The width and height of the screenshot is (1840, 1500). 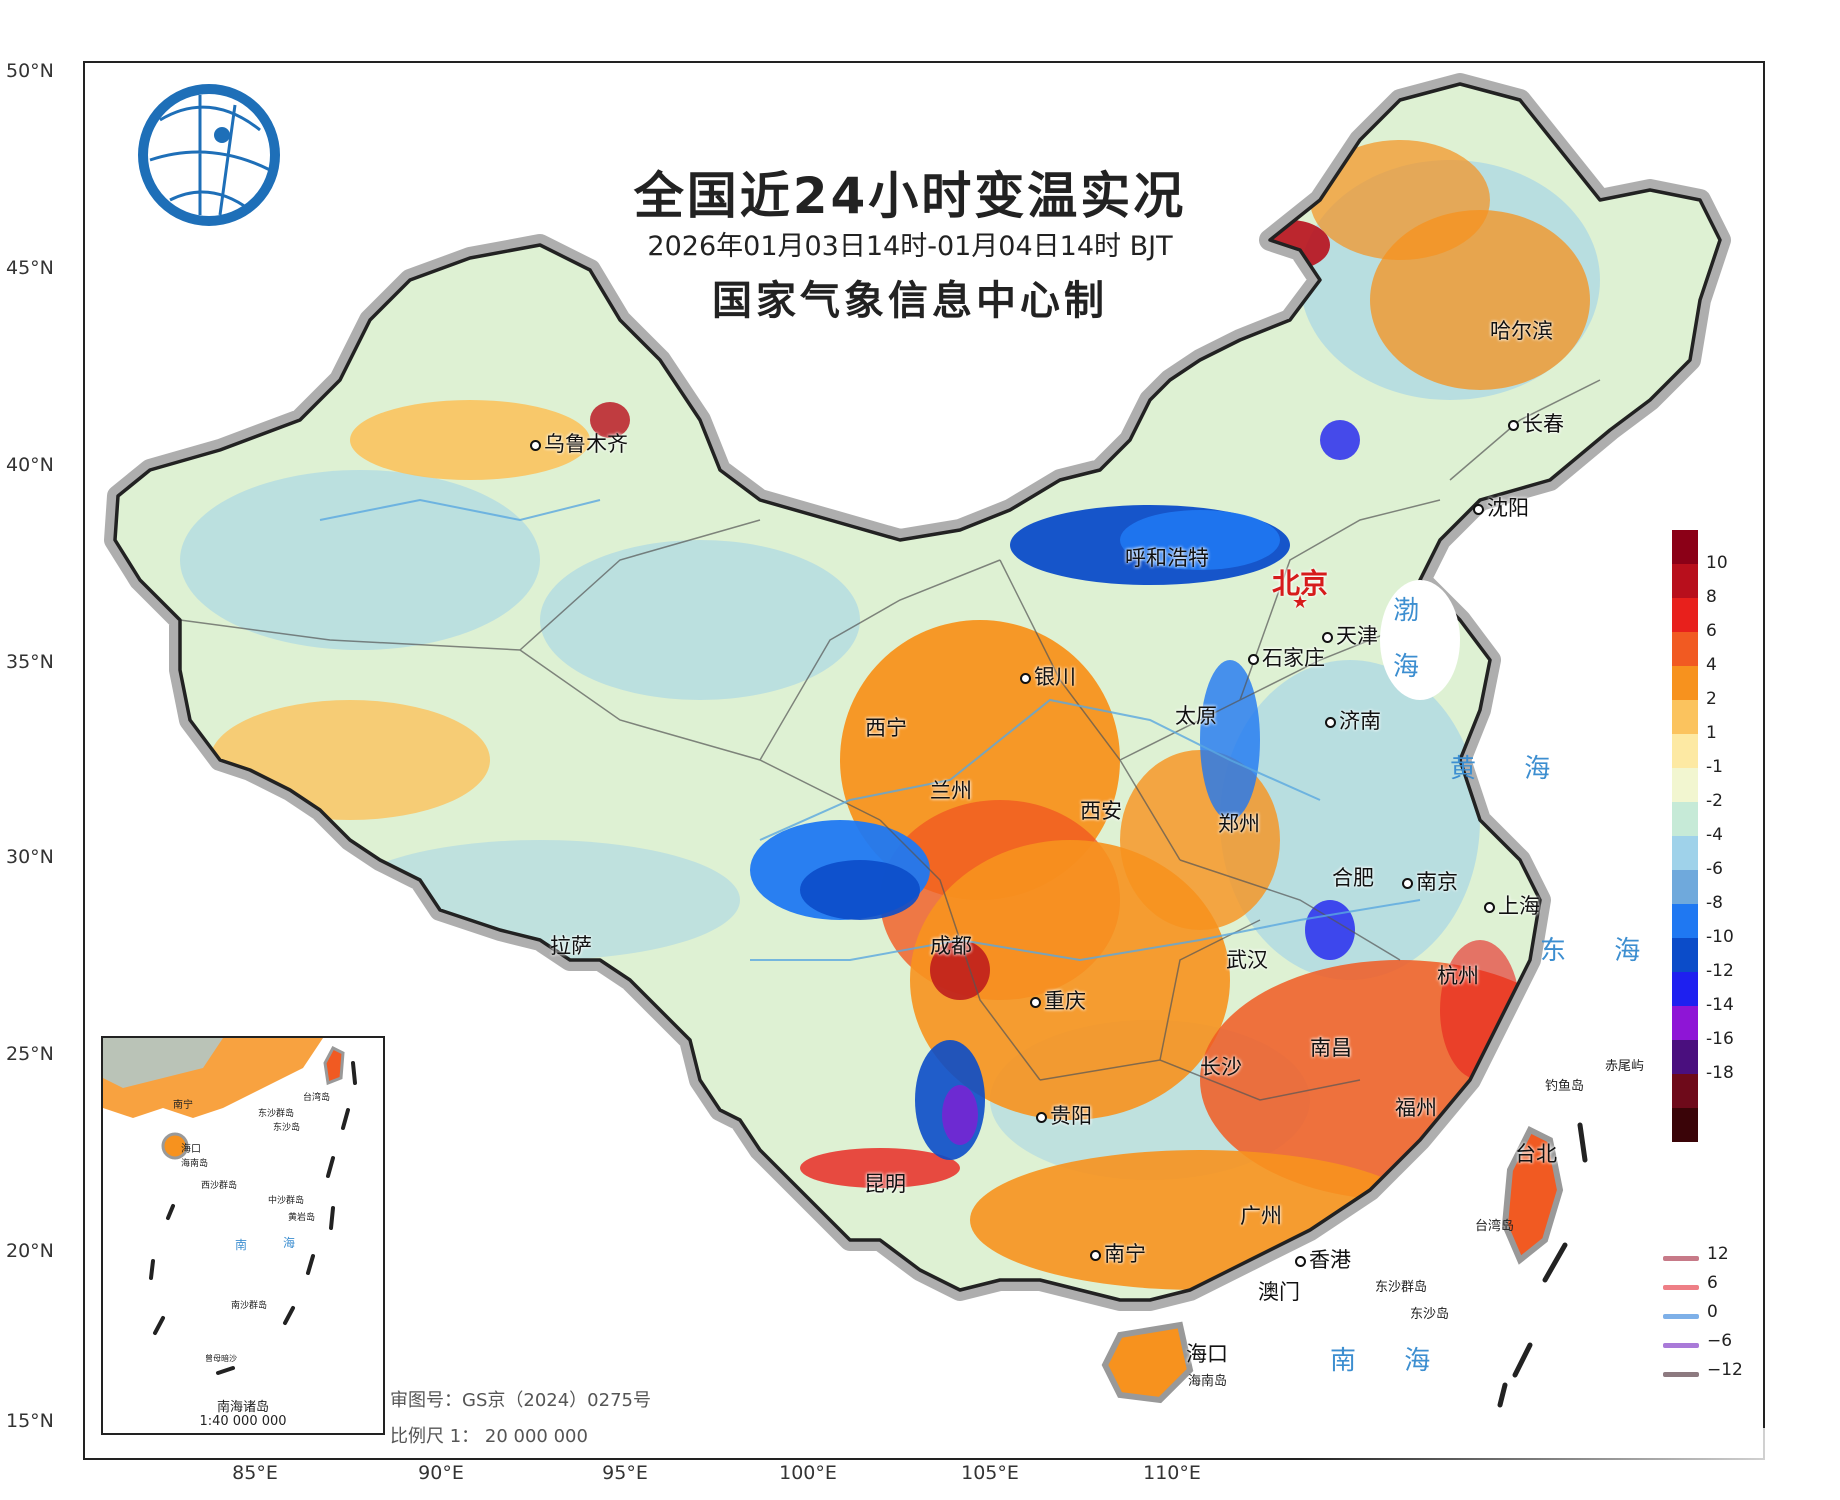 What do you see at coordinates (276, 1114) in the screenshot?
I see `inset-label-dongsha-group: 东沙群岛` at bounding box center [276, 1114].